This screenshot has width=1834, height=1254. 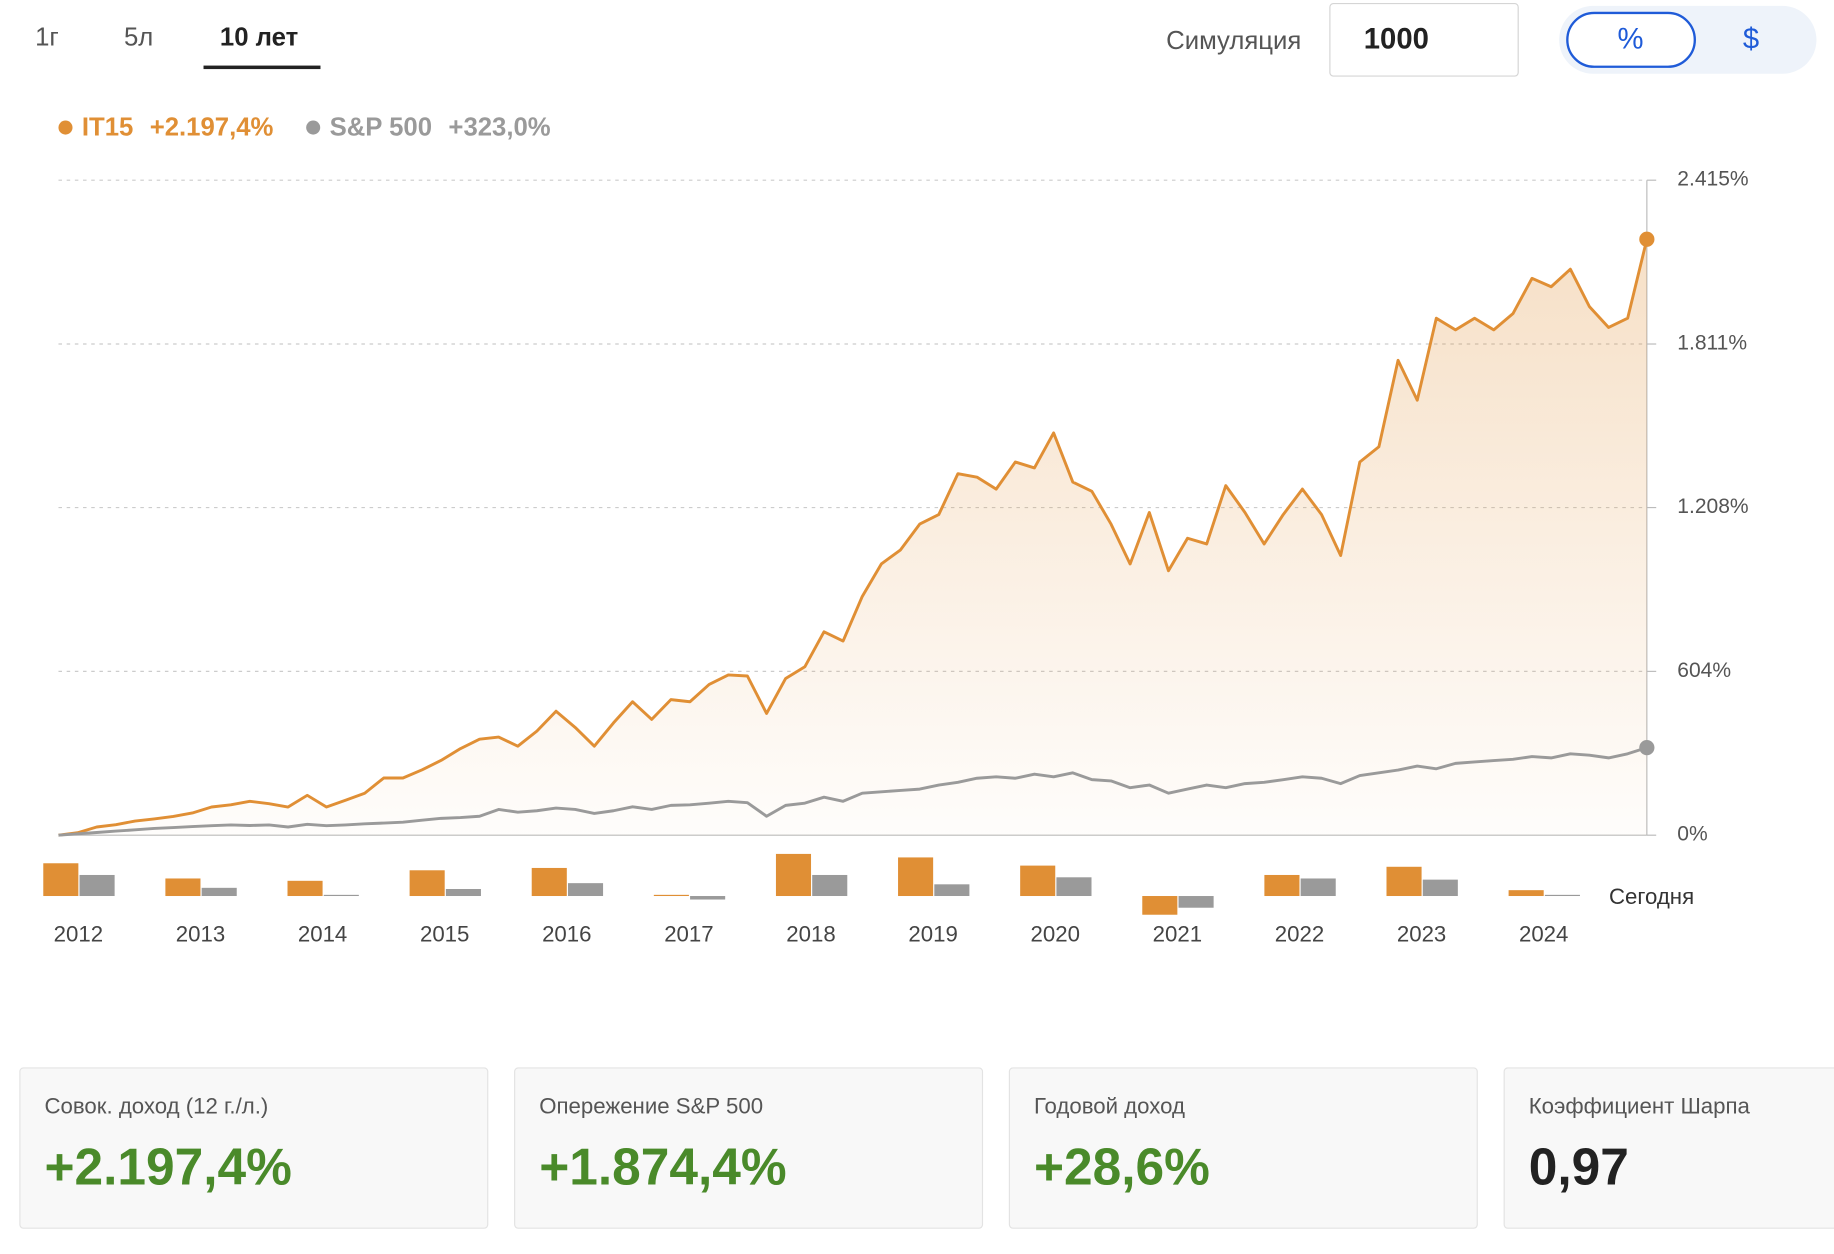 What do you see at coordinates (1712, 506) in the screenshot?
I see `y-tick-label: 1.208%` at bounding box center [1712, 506].